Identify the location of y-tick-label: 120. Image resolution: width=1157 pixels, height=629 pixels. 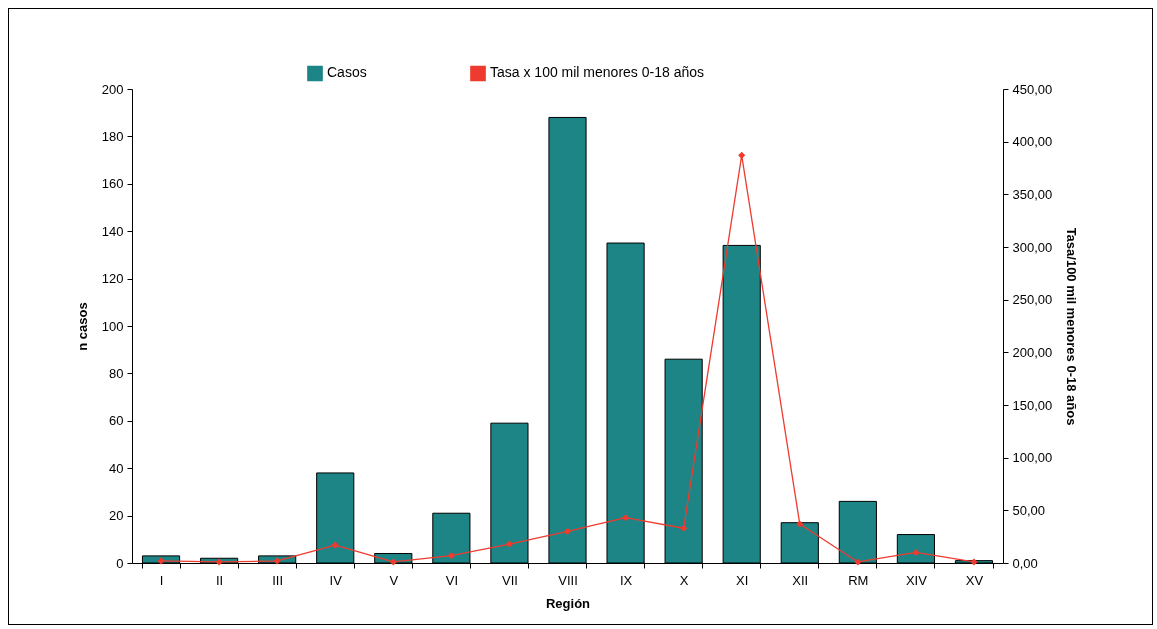
(112, 279).